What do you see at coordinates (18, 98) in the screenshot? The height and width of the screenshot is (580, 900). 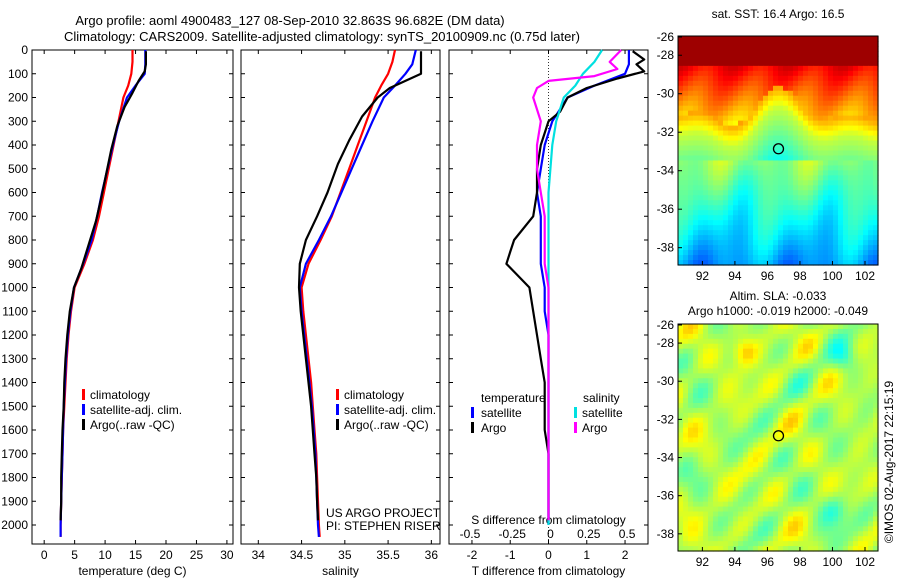 I see `y-tick-label: 200` at bounding box center [18, 98].